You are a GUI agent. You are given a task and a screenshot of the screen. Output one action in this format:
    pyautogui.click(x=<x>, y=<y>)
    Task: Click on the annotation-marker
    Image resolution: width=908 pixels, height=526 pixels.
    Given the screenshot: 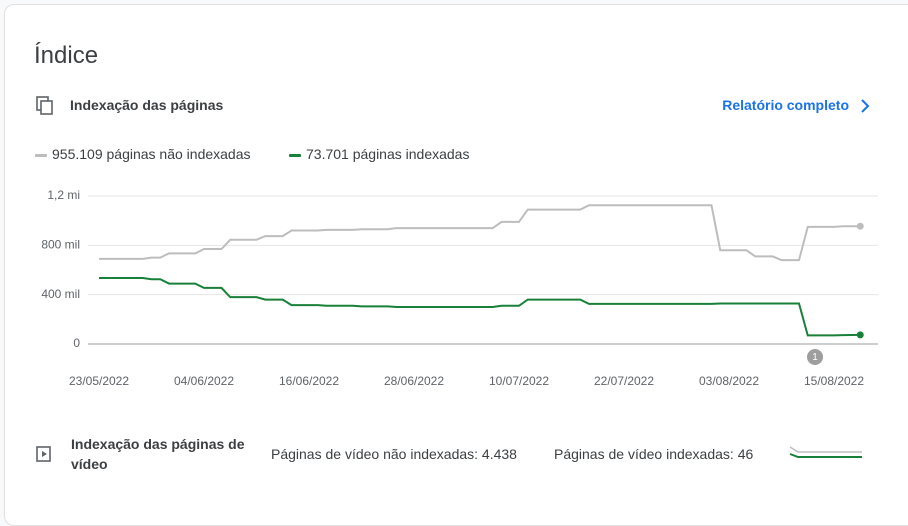 What is the action you would take?
    pyautogui.click(x=815, y=357)
    